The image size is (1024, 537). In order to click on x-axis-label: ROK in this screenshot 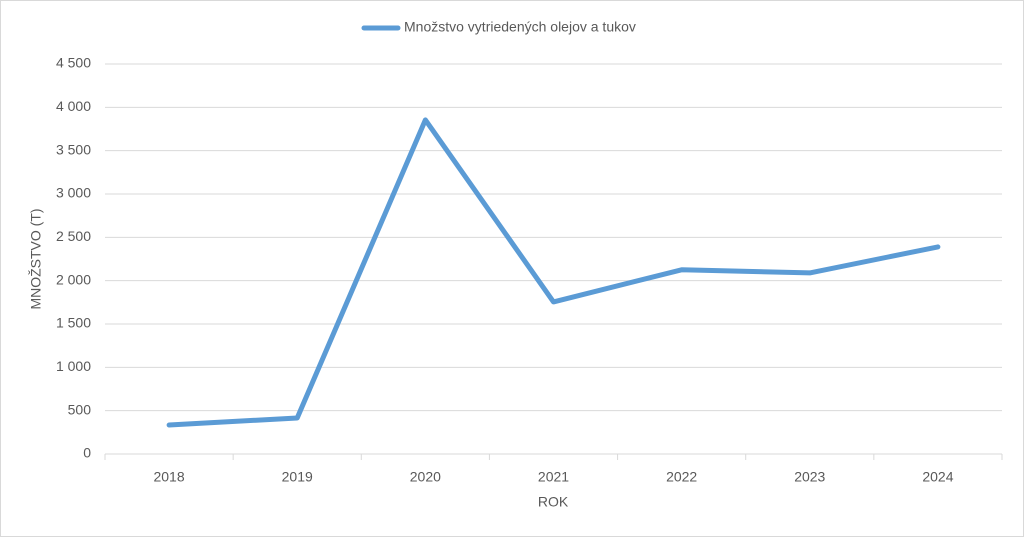, I will do `click(553, 502)`.